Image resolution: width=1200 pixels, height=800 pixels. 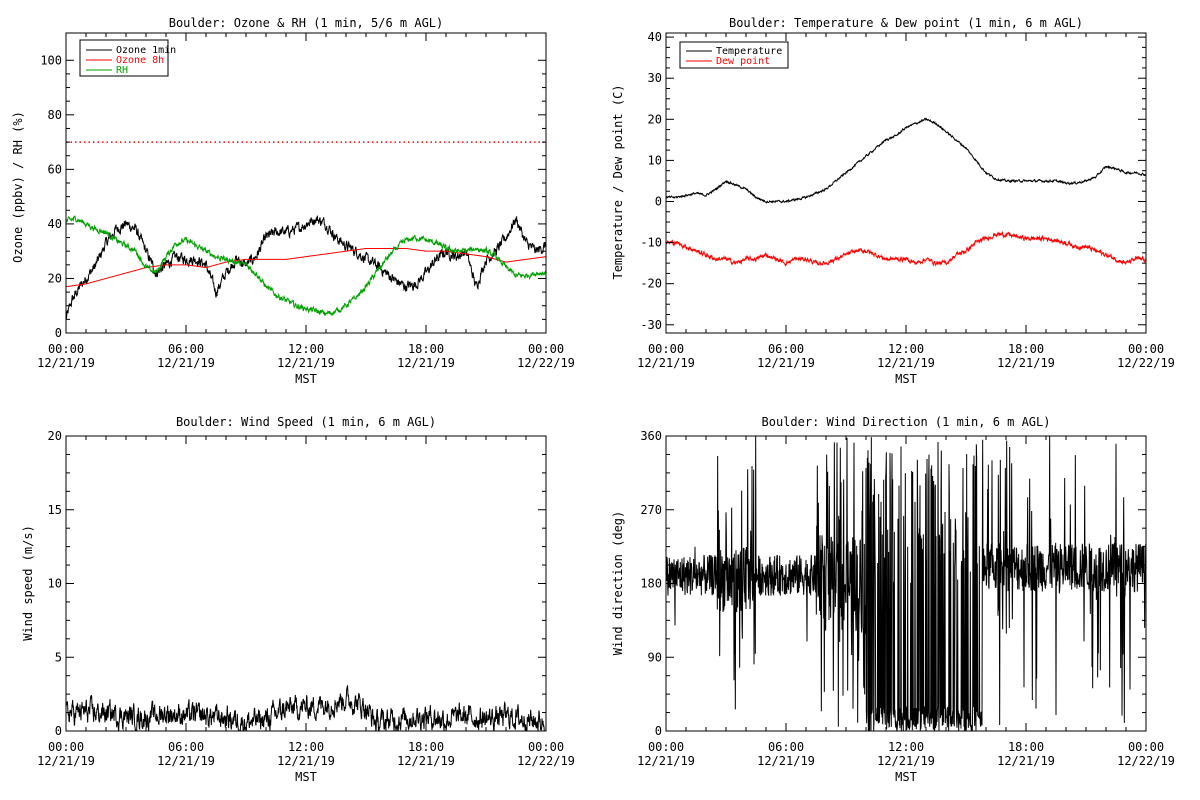 What do you see at coordinates (146, 50) in the screenshot?
I see `legend-label-ozone-1min: Ozone 1min` at bounding box center [146, 50].